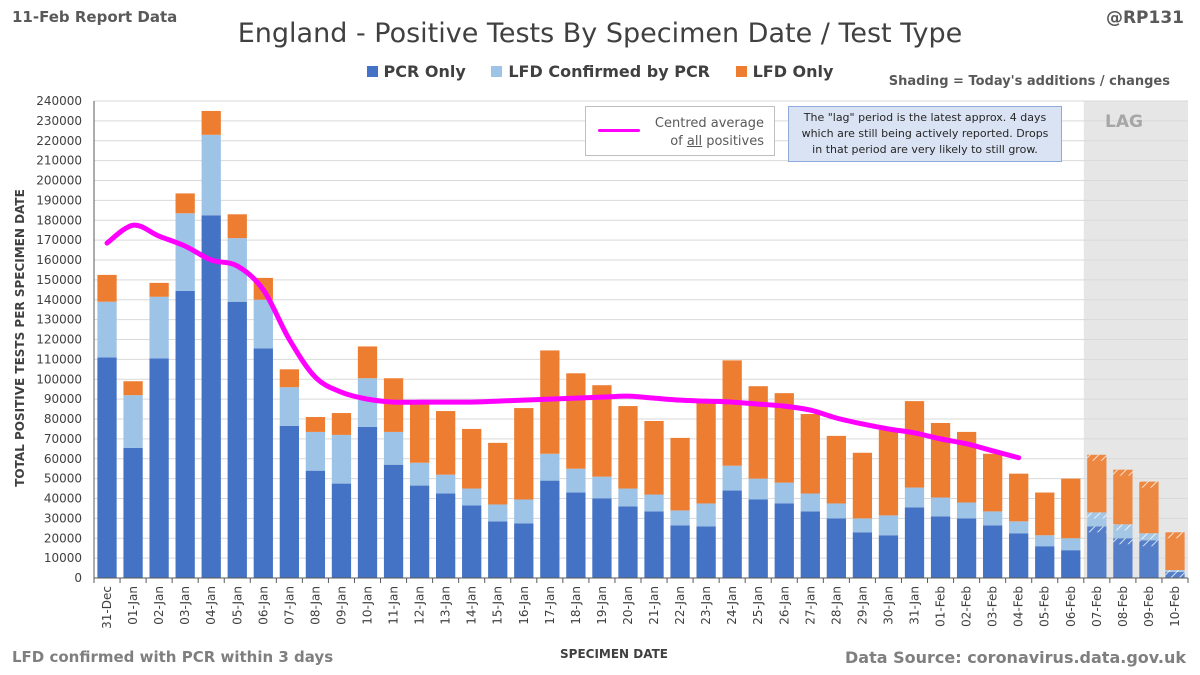 The width and height of the screenshot is (1200, 675). Describe the element at coordinates (59, 379) in the screenshot. I see `y-tick-label: 100000` at that location.